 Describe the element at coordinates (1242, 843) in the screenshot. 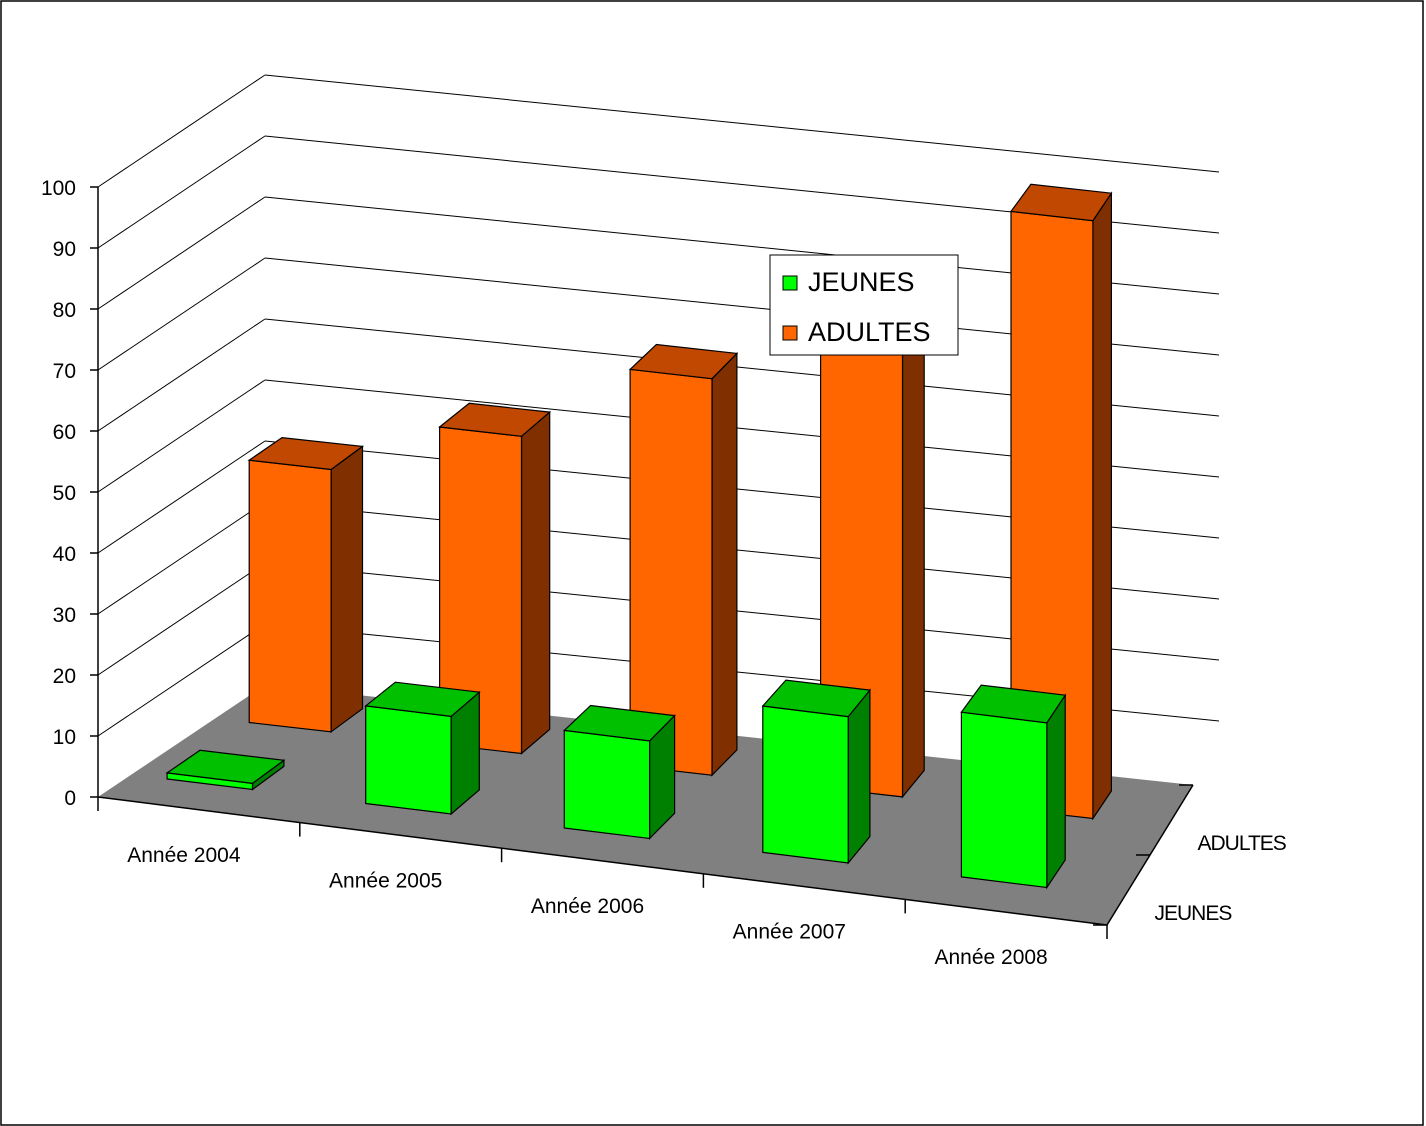

I see `depth-tick-label: ADULTES` at that location.